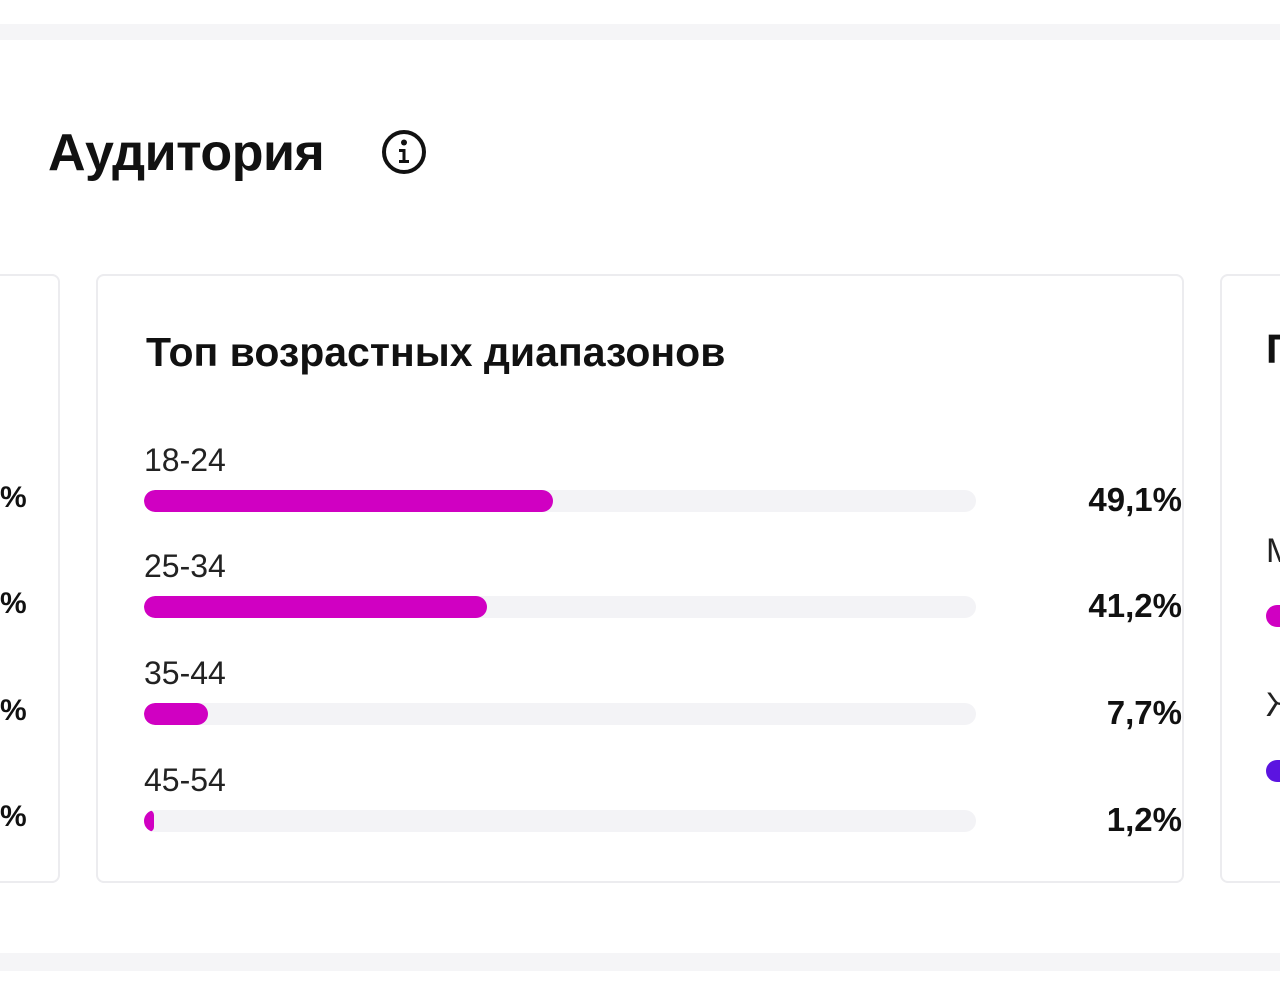  I want to click on age-row: 35-44 7,7%, so click(663, 693).